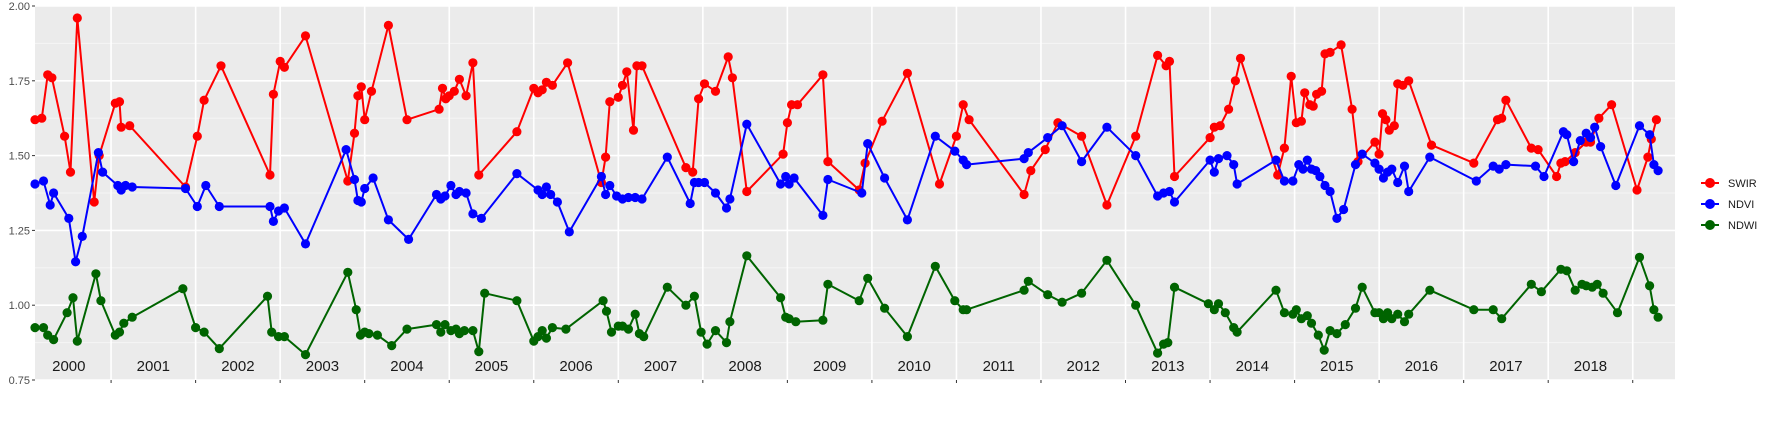 Image resolution: width=1773 pixels, height=442 pixels. What do you see at coordinates (1336, 366) in the screenshot?
I see `year-label: 2015` at bounding box center [1336, 366].